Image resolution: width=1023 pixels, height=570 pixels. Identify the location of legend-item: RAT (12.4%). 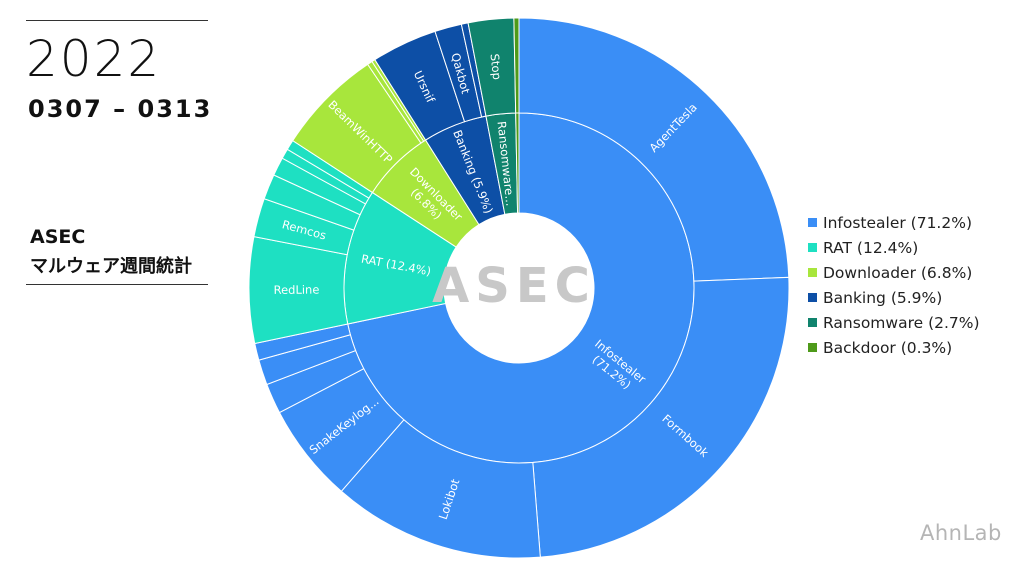
(894, 247).